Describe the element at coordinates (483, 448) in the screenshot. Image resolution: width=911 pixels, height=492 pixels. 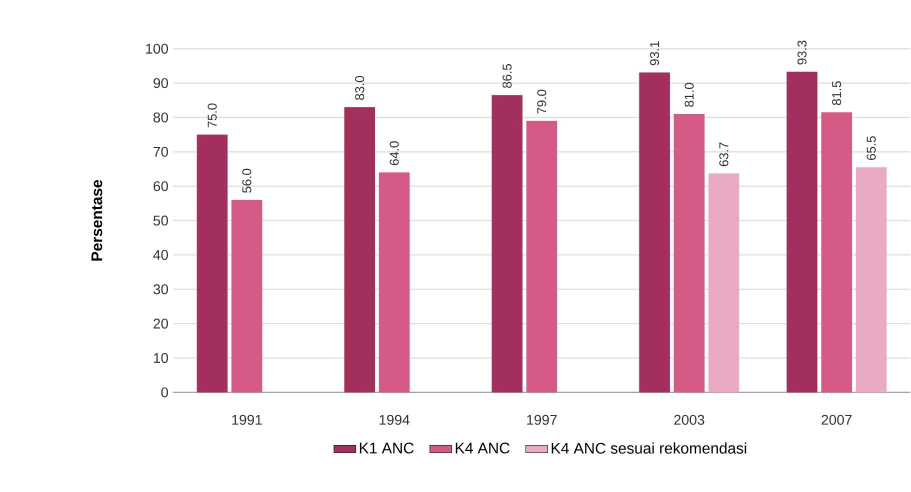
I see `legend-label: K4 ANC` at that location.